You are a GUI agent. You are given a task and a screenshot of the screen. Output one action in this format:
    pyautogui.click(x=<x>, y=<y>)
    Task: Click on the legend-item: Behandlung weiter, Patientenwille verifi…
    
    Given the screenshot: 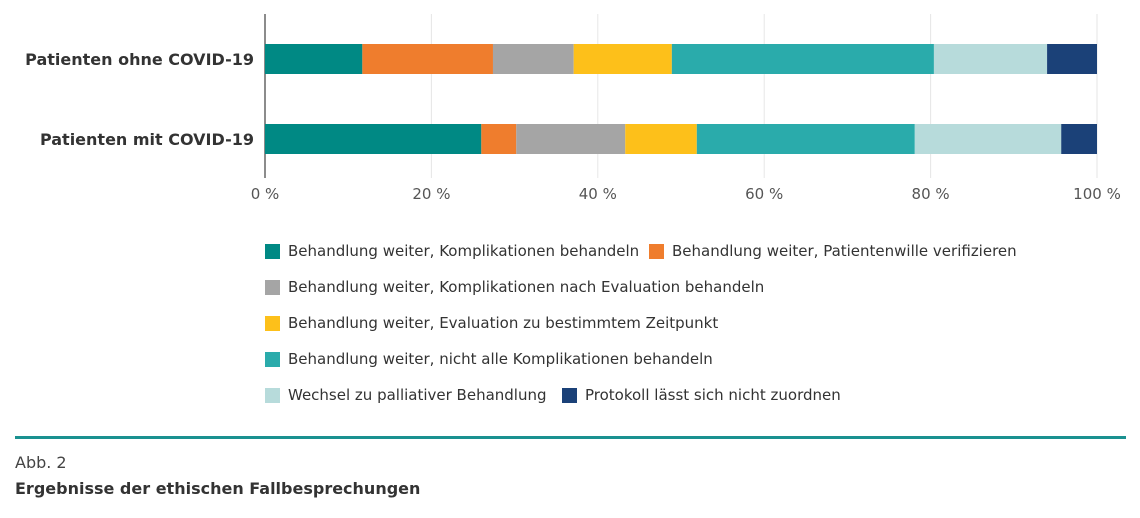 What is the action you would take?
    pyautogui.click(x=833, y=251)
    